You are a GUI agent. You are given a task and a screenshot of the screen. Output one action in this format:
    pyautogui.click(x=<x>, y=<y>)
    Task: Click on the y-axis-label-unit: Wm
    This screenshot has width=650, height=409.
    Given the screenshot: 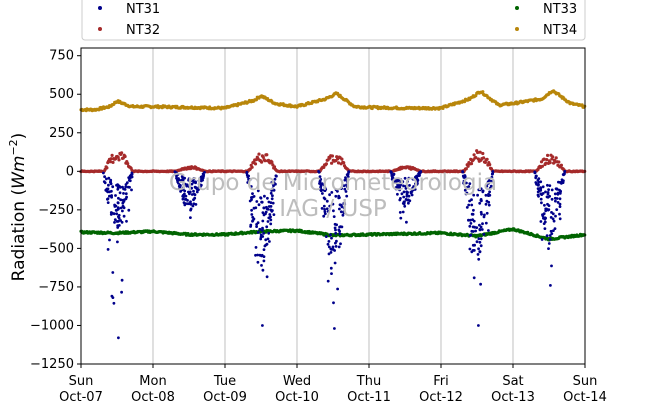 What is the action you would take?
    pyautogui.click(x=19, y=172)
    